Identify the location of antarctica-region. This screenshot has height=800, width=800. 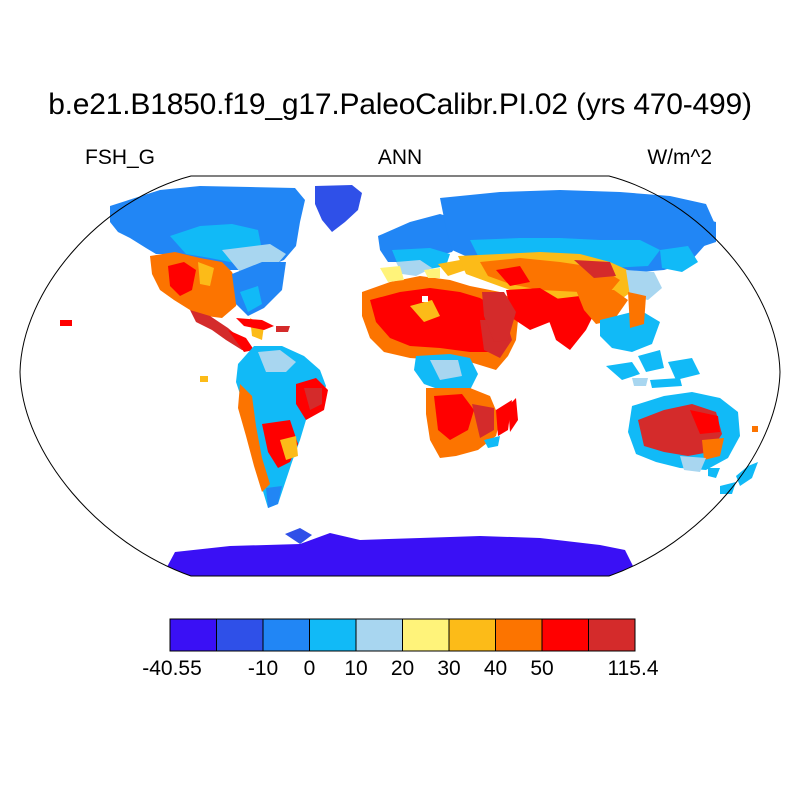
(400, 554).